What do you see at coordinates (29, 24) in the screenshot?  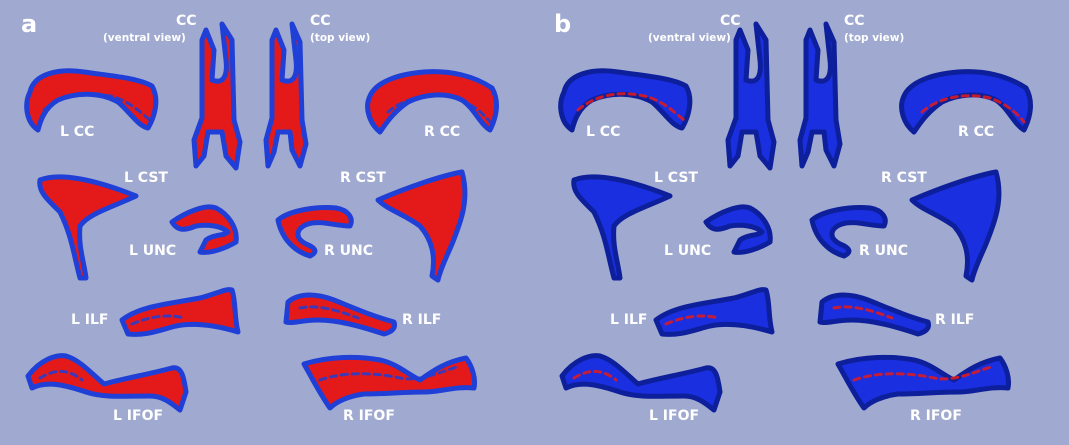 I see `panel-letter: a` at bounding box center [29, 24].